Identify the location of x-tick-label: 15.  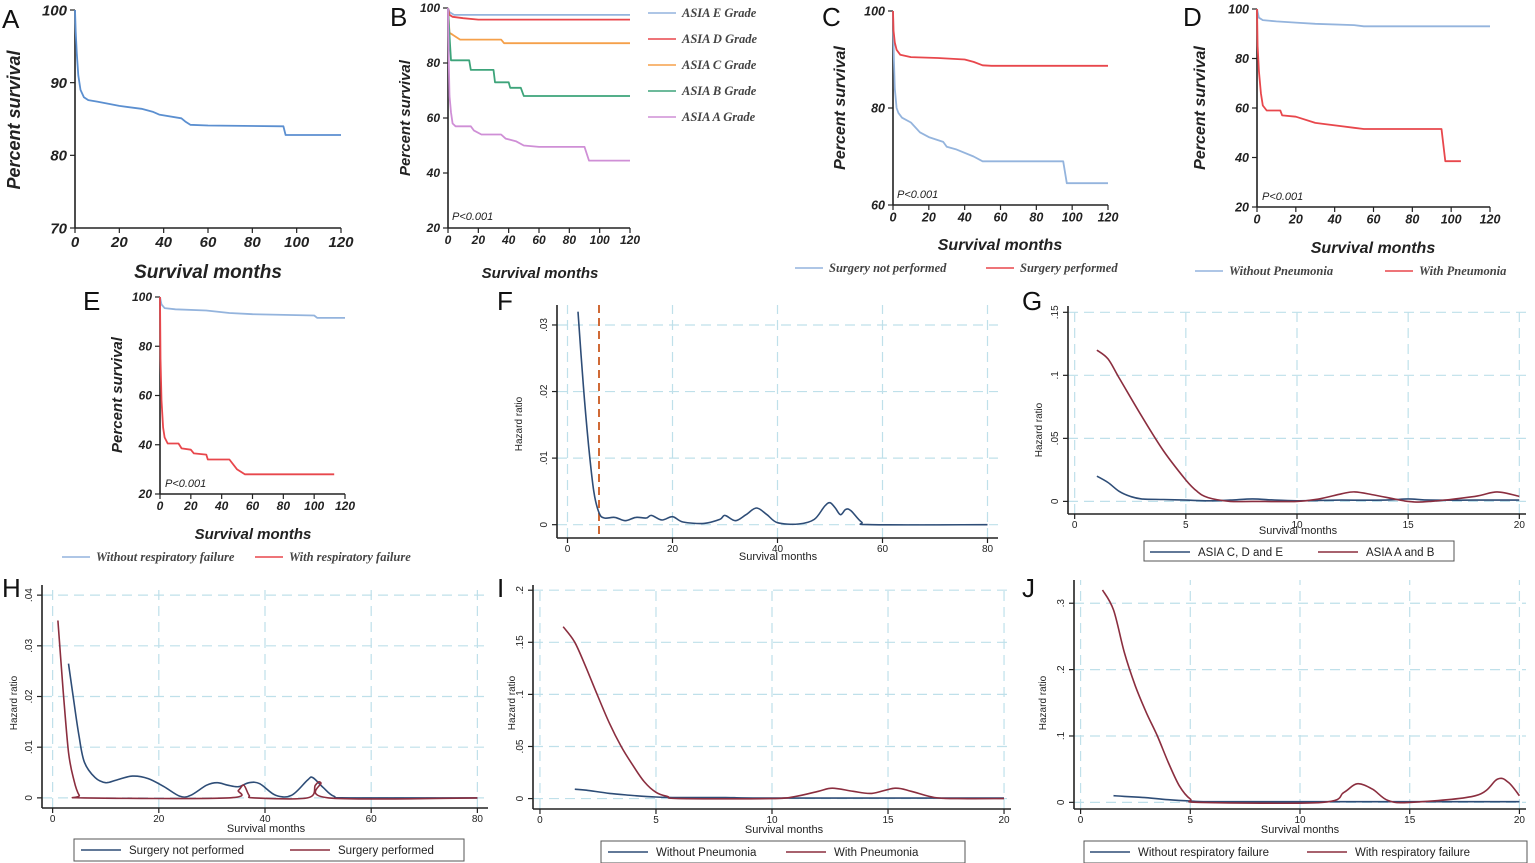
(888, 820).